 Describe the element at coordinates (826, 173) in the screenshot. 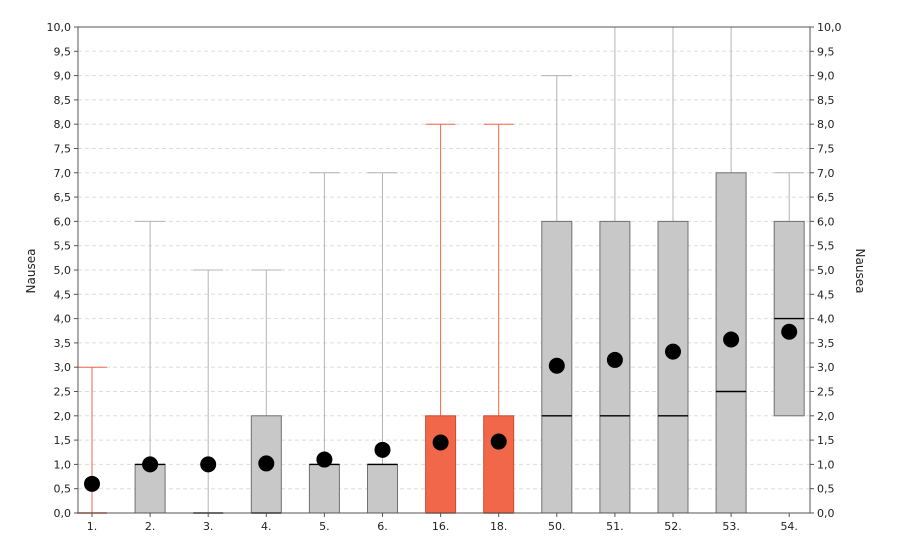

I see `y-tick-label-right: 7,0` at that location.